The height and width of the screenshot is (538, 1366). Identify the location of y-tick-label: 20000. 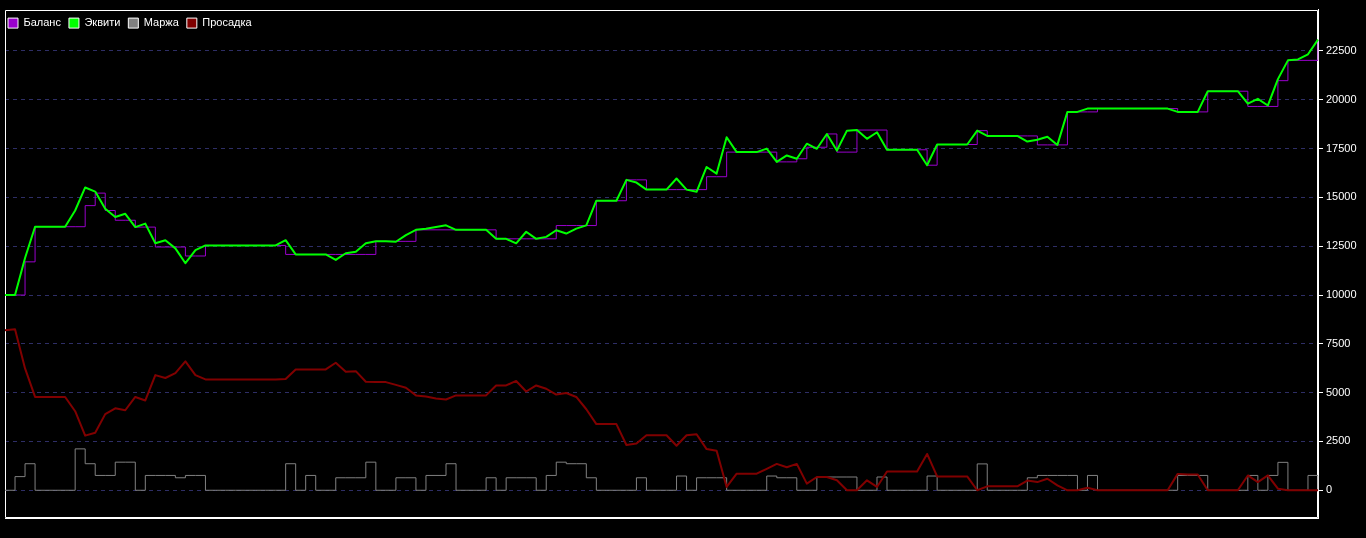
(1341, 98).